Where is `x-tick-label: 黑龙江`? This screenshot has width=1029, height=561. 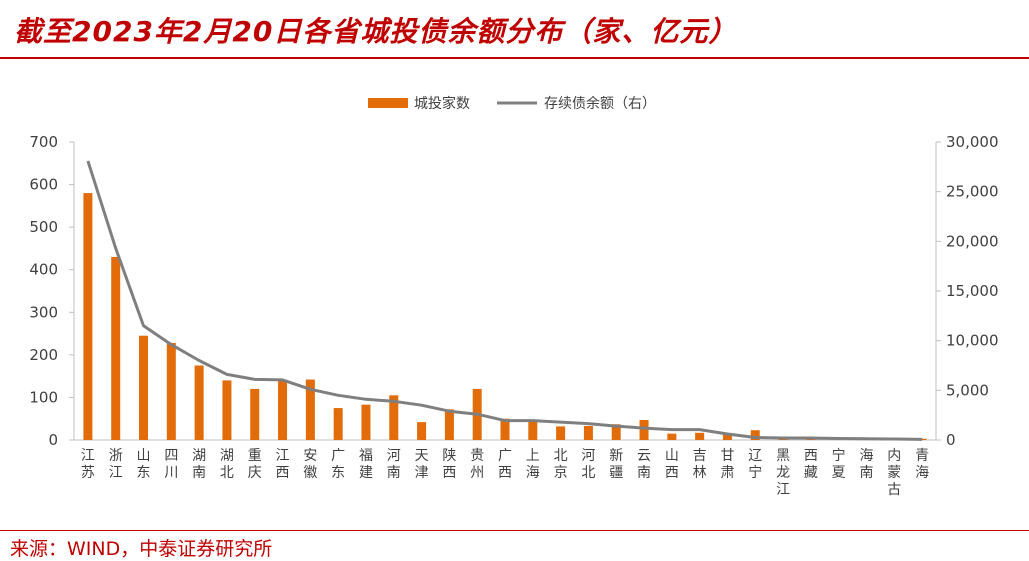 x-tick-label: 黑龙江 is located at coordinates (783, 473).